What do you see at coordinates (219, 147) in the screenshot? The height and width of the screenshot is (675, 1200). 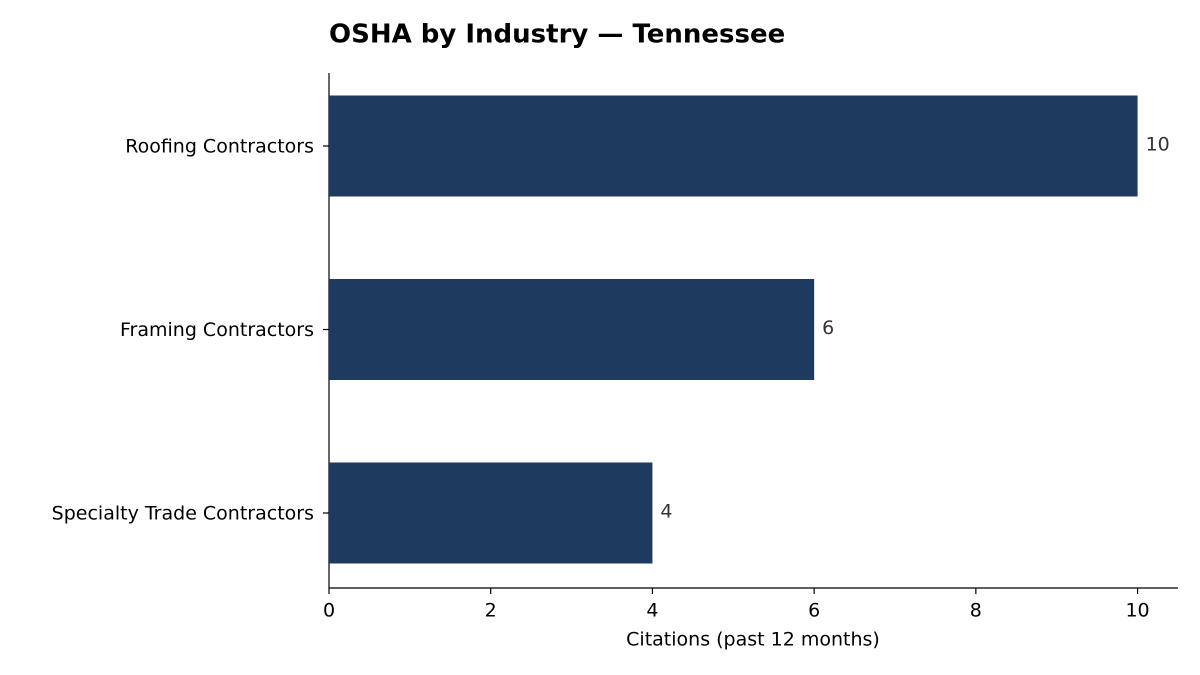 I see `y-tick-label: Roofing Contractors` at bounding box center [219, 147].